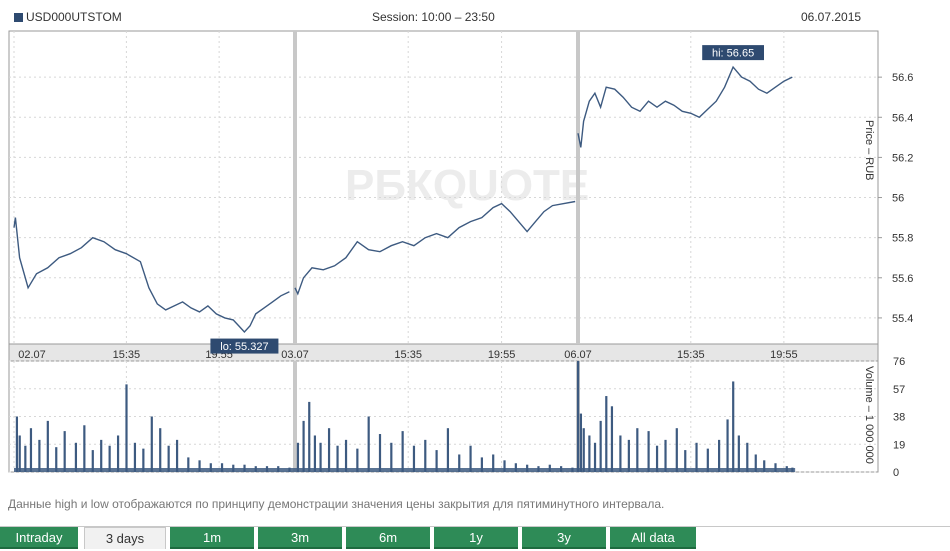  I want to click on tab-3m: 3m, so click(300, 538).